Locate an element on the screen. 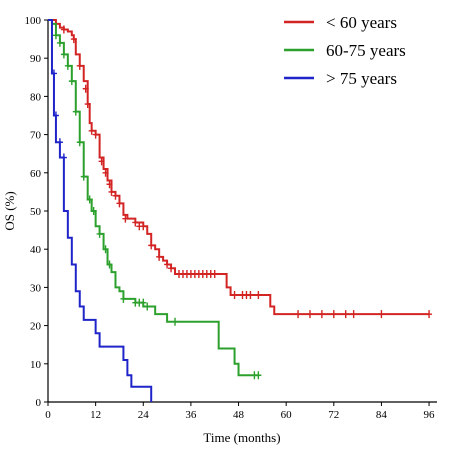  legend-label: > 75 years is located at coordinates (361, 78).